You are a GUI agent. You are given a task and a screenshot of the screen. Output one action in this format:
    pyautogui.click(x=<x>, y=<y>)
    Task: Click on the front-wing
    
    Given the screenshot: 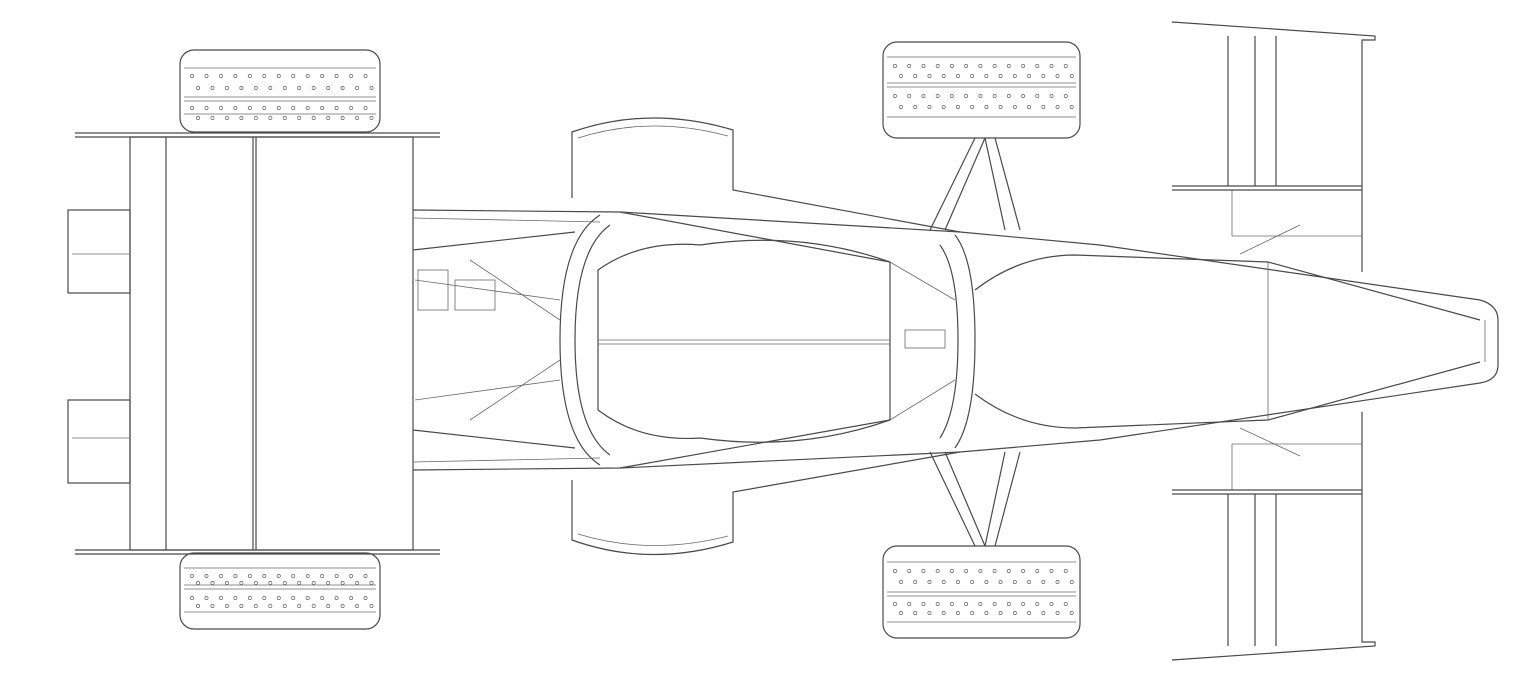 What is the action you would take?
    pyautogui.click(x=1273, y=341)
    